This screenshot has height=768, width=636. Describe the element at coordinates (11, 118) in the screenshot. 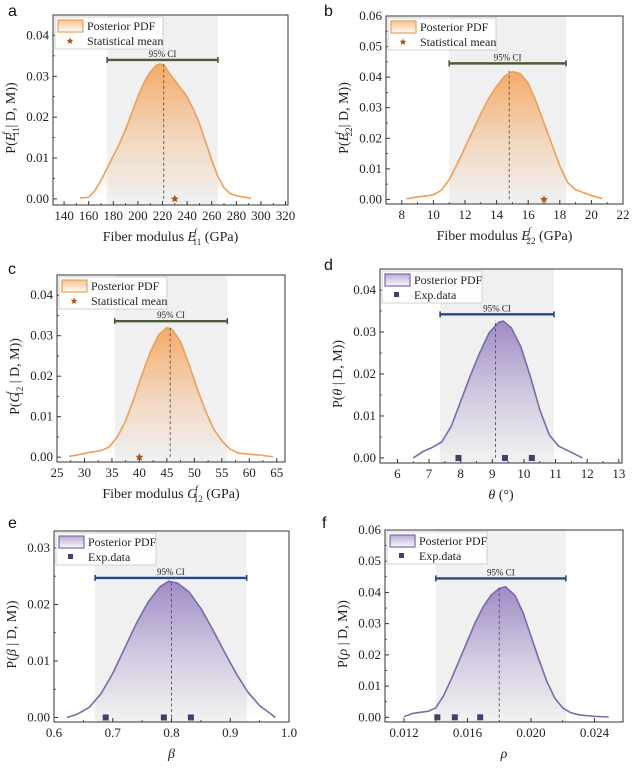

I see `y-axis-title: P(Ef11| D, M))` at that location.